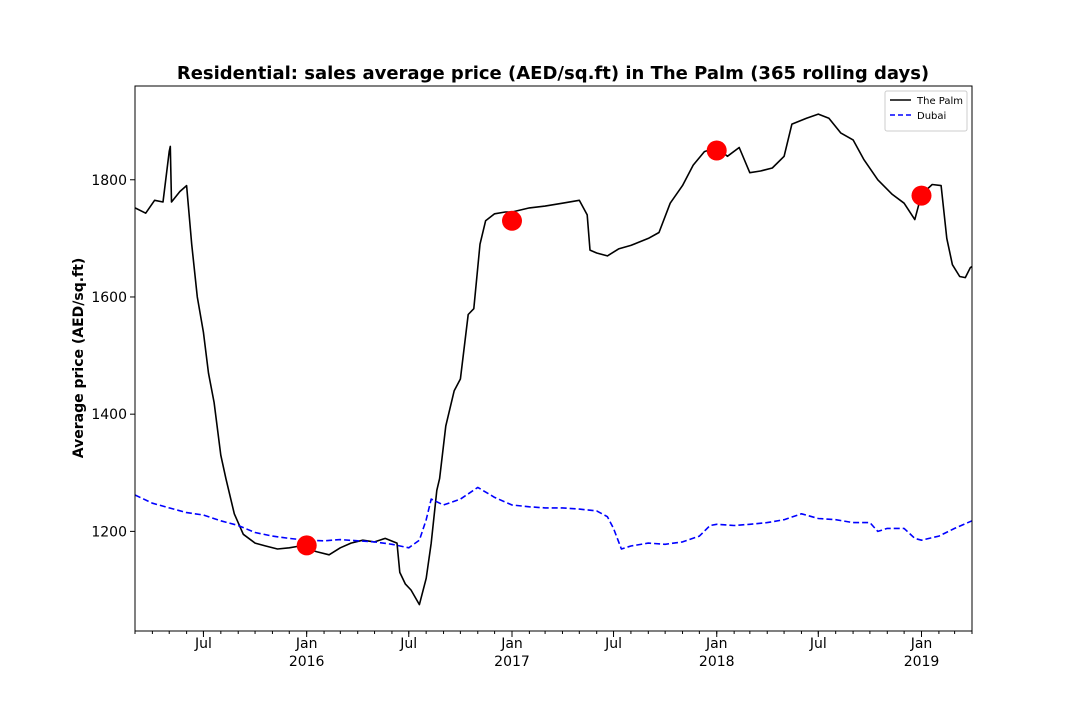  I want to click on y-tick-label: 1600, so click(109, 298).